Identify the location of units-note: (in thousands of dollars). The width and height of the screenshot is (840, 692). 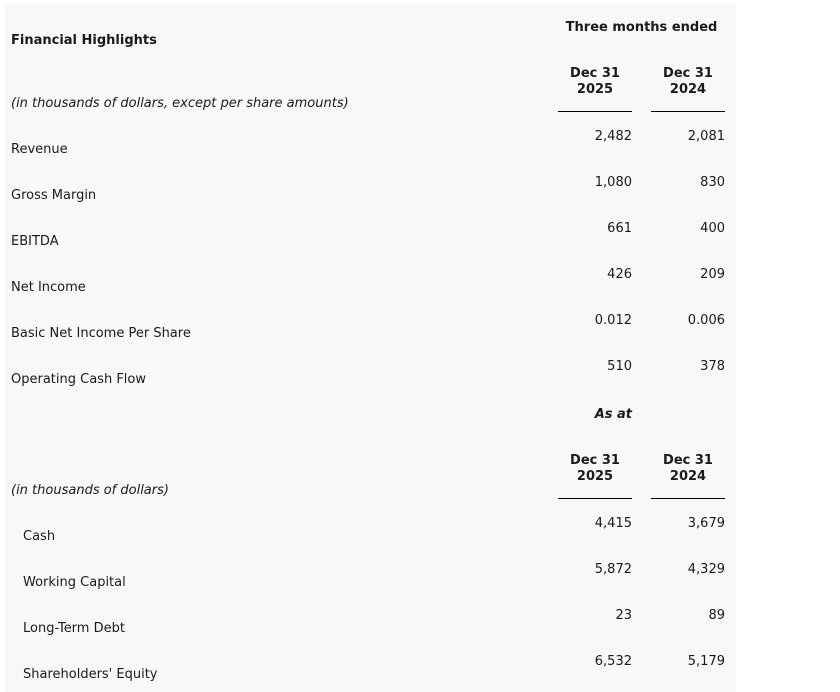
(90, 490).